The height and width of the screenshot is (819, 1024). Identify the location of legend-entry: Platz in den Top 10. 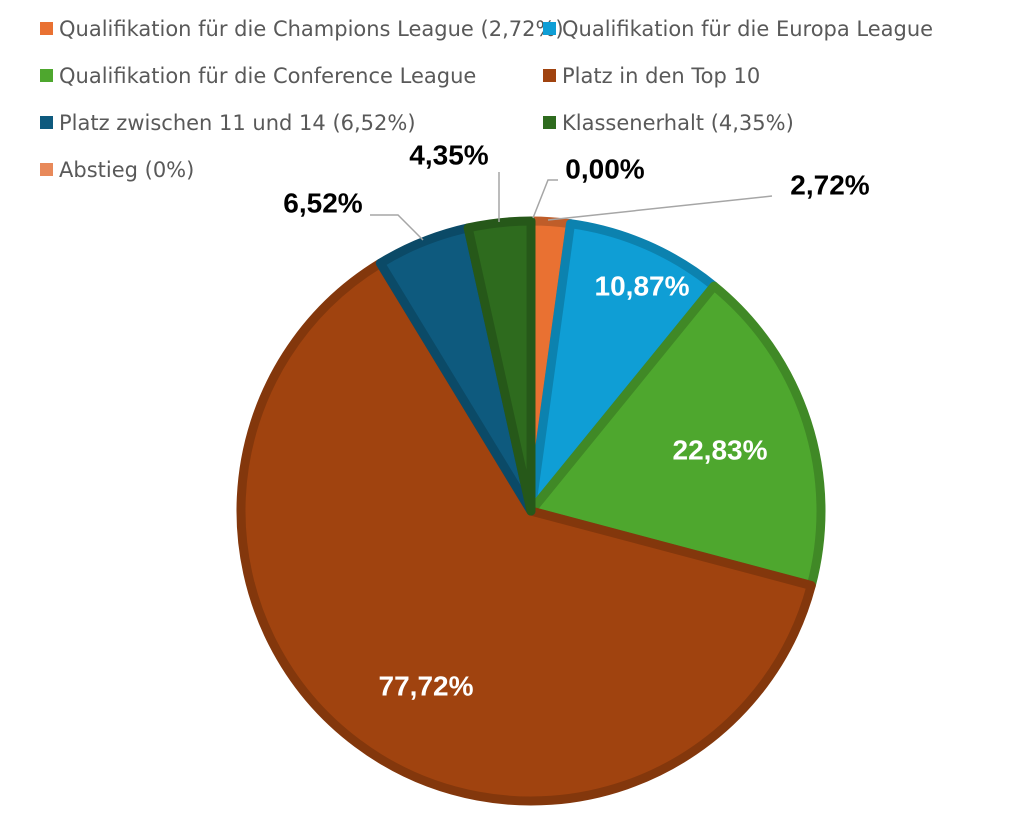
(651, 76).